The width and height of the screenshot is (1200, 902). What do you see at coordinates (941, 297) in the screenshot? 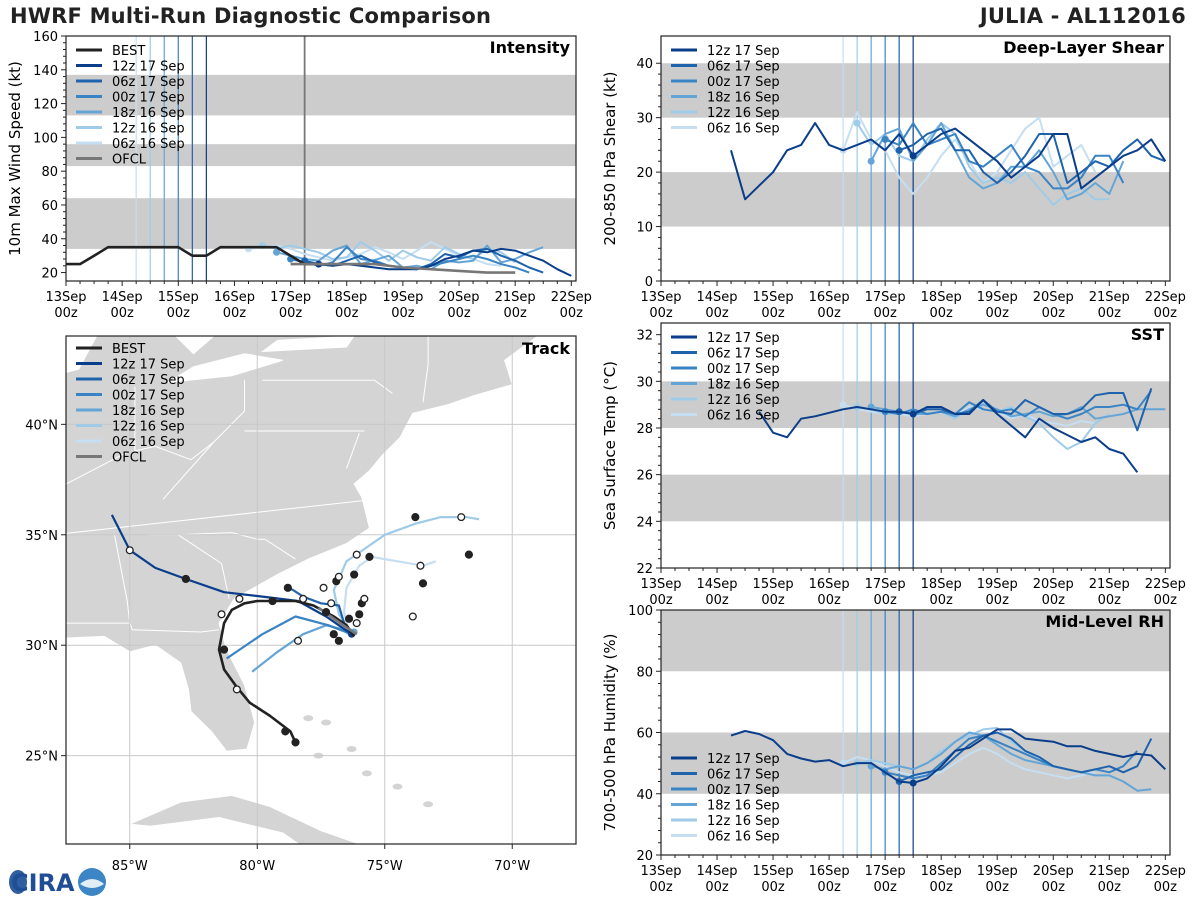
I see `shear-xtick-label-day: 18Sep` at bounding box center [941, 297].